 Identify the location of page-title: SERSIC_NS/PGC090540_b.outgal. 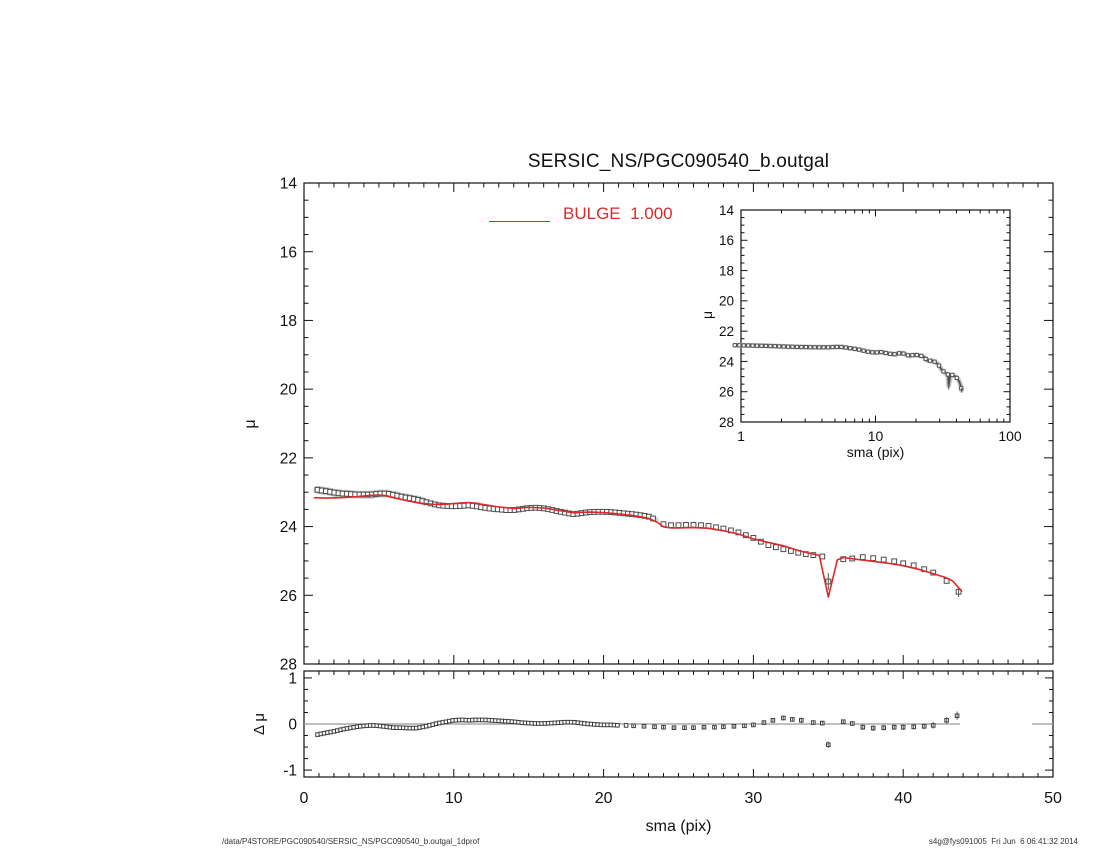
(678, 161).